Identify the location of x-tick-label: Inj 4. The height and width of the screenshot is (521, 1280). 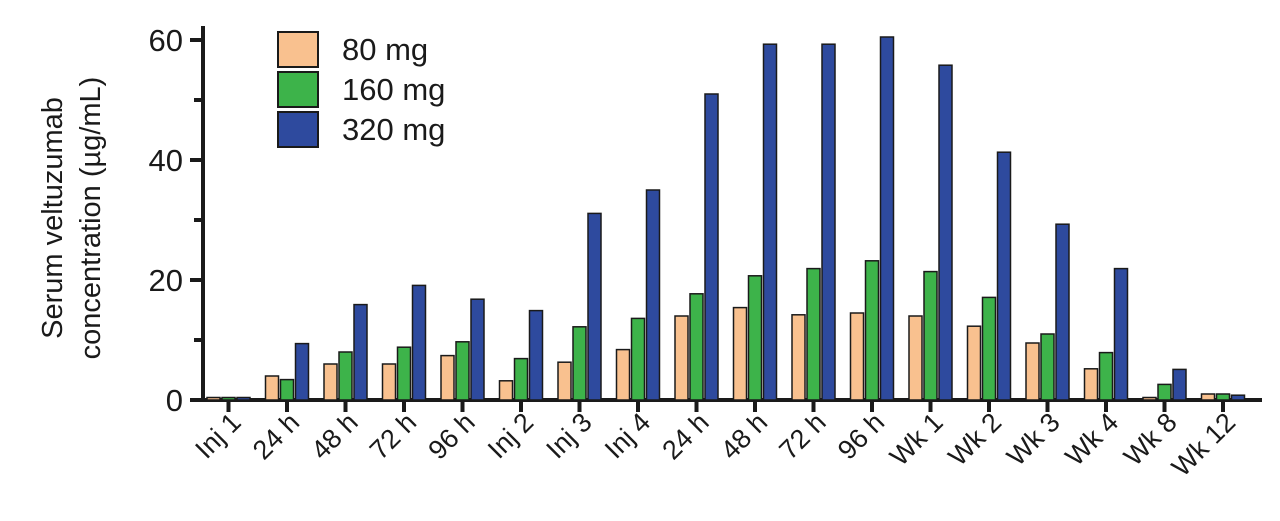
(627, 435).